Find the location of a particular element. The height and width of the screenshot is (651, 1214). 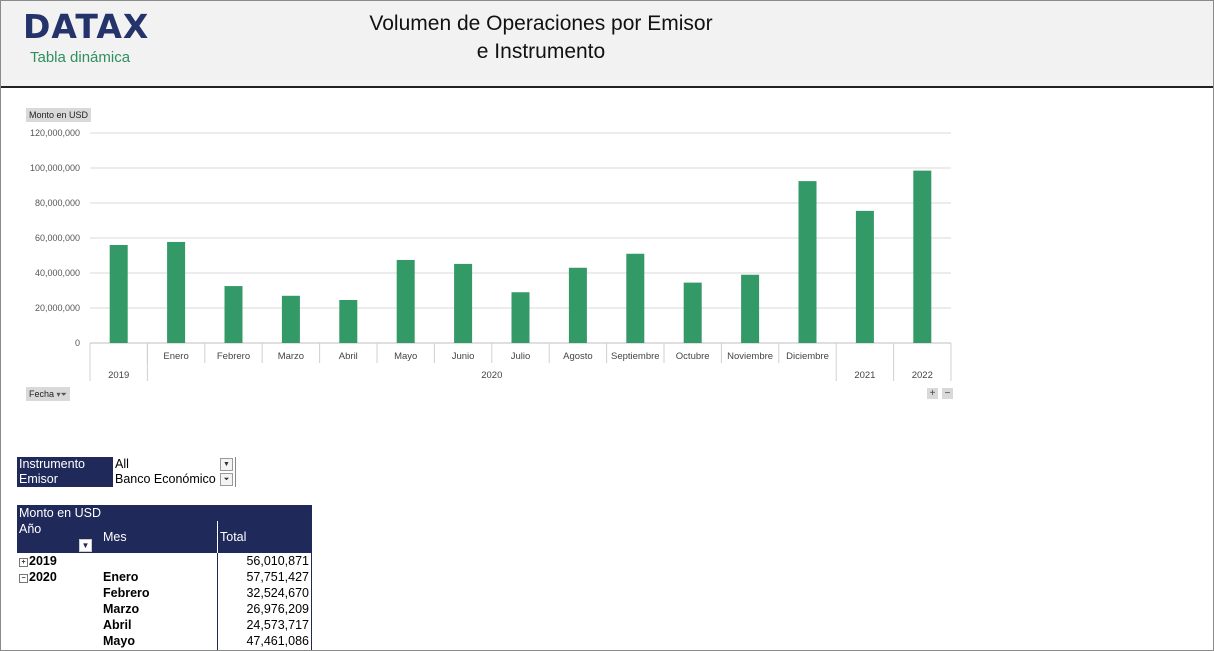

pivot-total-cell: 24,573,717 is located at coordinates (264, 625).